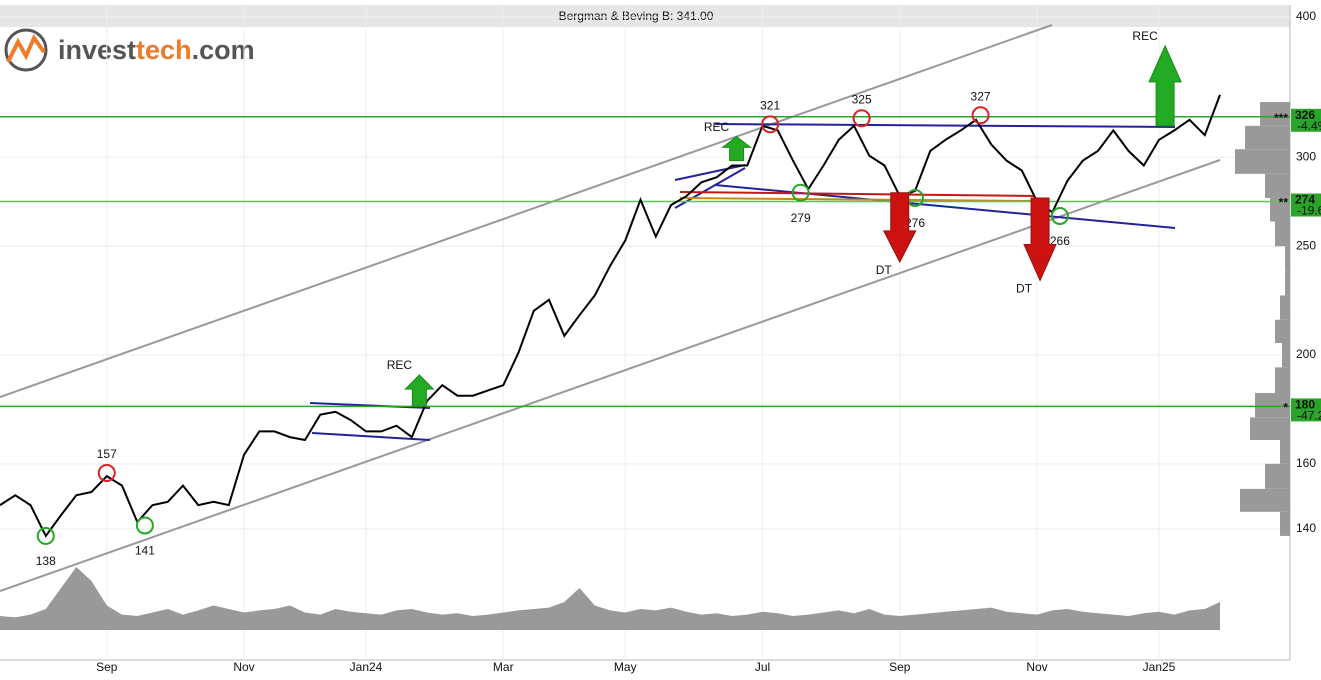  Describe the element at coordinates (164, 50) in the screenshot. I see `logo-part: tech` at that location.